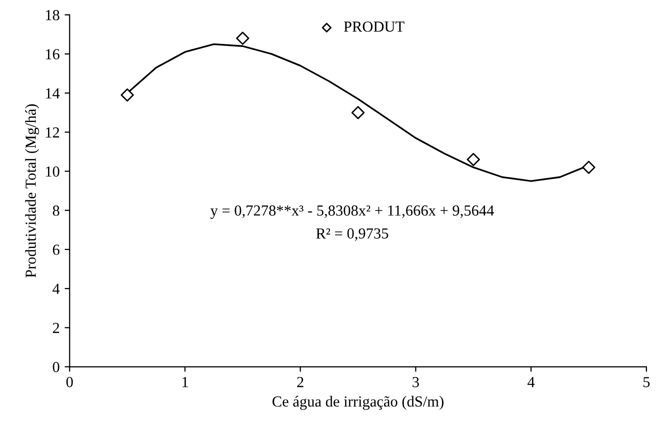  I want to click on x-tick-label: 0, so click(69, 382).